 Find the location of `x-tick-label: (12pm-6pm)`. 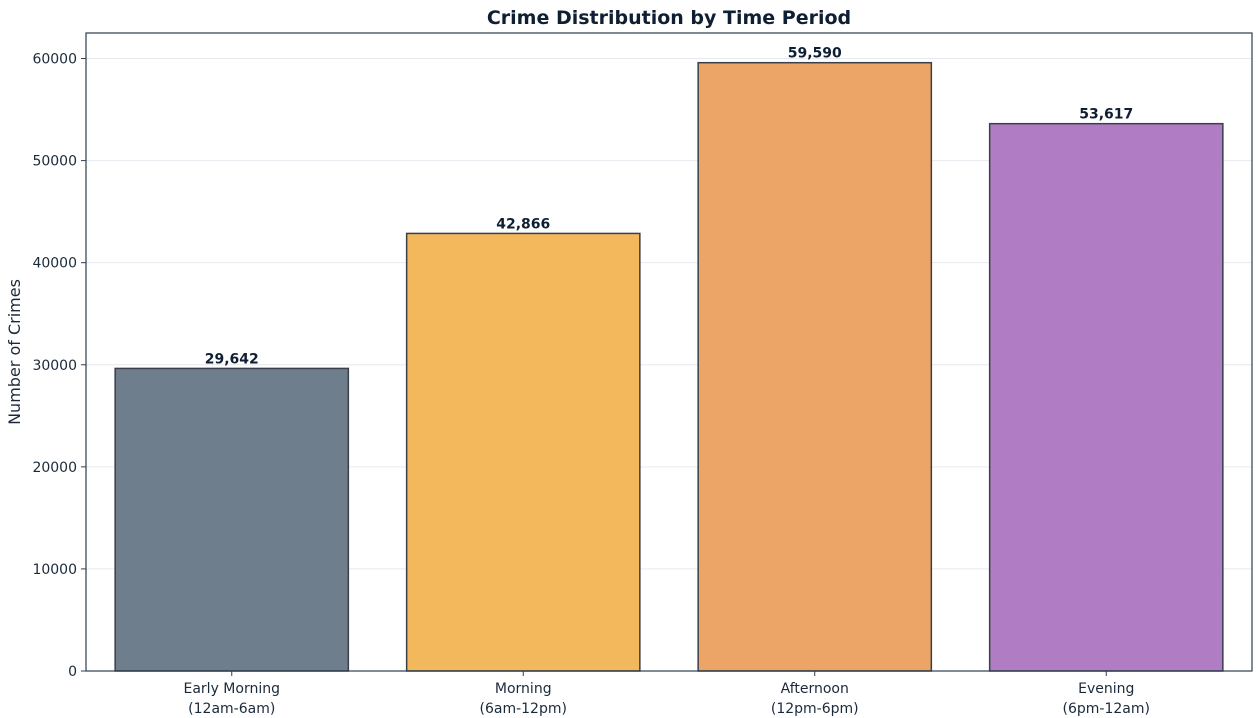

x-tick-label: (12pm-6pm) is located at coordinates (815, 709).